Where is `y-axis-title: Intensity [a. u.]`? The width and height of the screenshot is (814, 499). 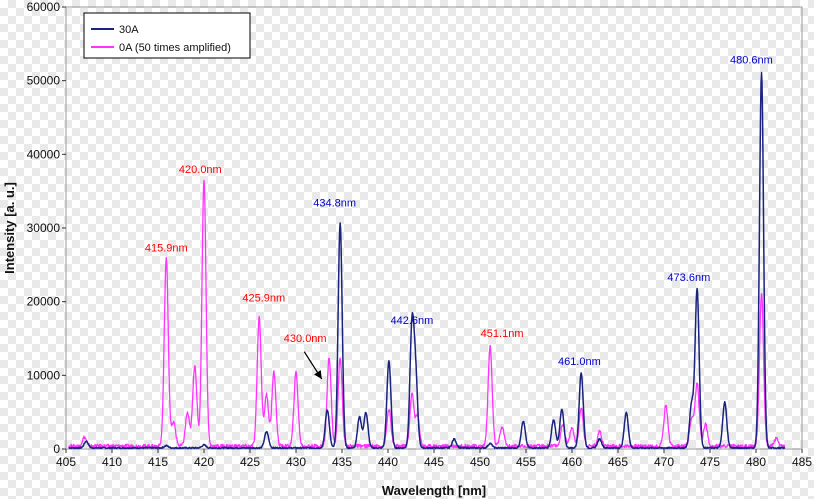
y-axis-title: Intensity [a. u.] is located at coordinates (9, 228).